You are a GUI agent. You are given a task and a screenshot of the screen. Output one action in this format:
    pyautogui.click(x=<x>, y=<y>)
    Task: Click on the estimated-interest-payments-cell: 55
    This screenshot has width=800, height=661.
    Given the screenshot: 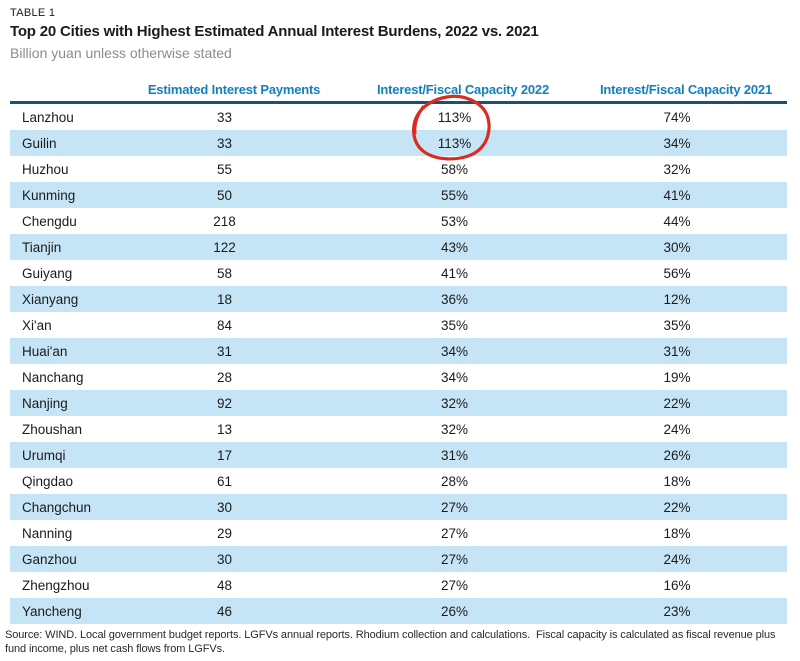 What is the action you would take?
    pyautogui.click(x=224, y=169)
    